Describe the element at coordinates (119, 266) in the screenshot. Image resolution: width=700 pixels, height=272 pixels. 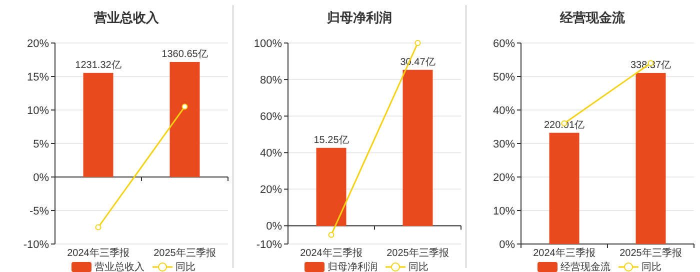
I see `legend-label: 营业总收入` at that location.